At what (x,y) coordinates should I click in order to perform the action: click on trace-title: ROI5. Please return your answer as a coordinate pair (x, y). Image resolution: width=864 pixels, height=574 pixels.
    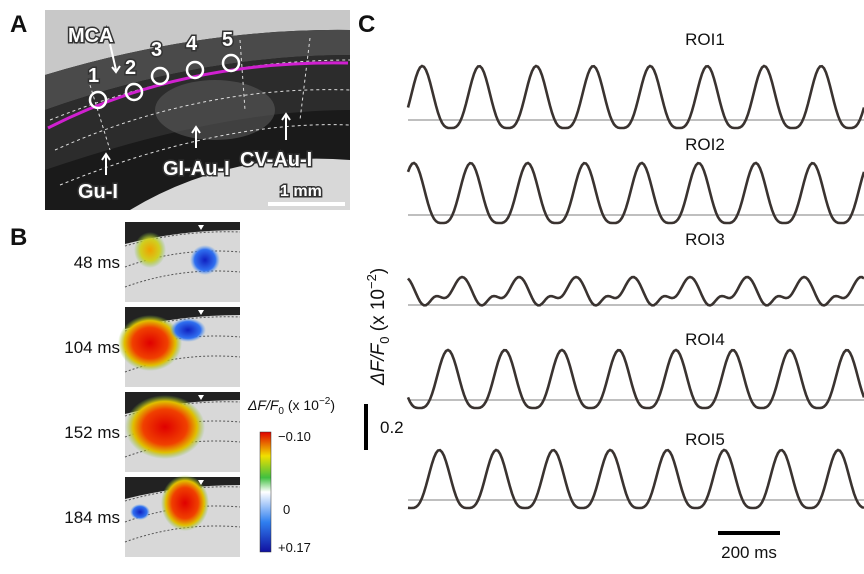
    Looking at the image, I should click on (705, 439).